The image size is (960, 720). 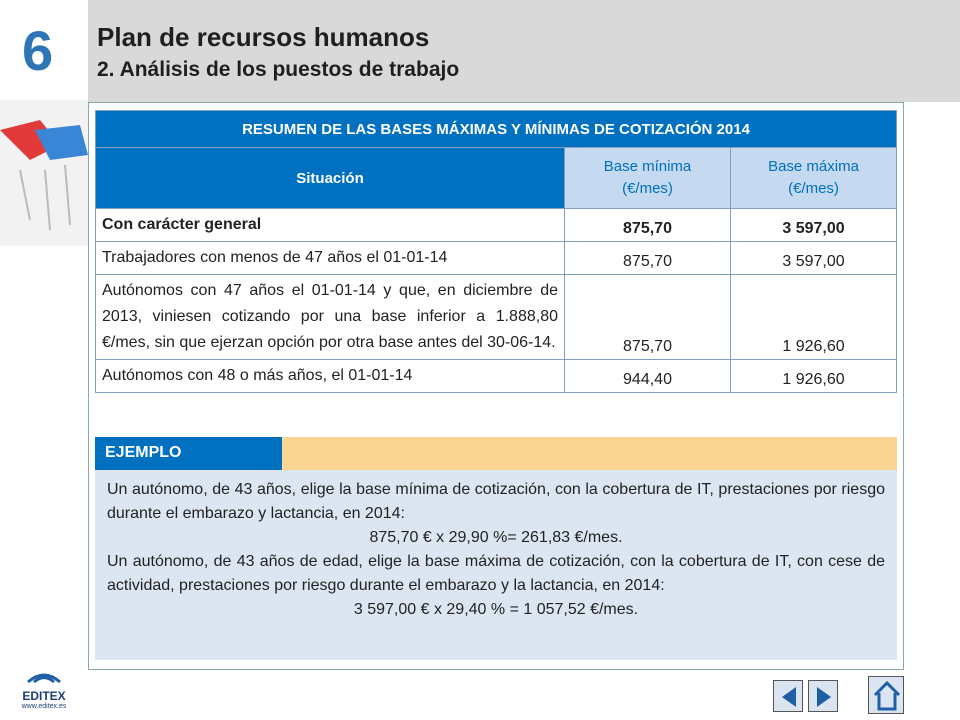 I want to click on logo-icon, so click(x=44, y=678).